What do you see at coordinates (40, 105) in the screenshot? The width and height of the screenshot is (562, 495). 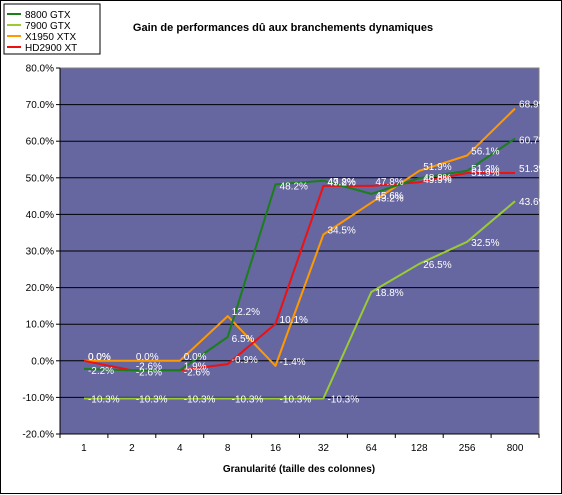 I see `y-tick-label: 70.0%` at bounding box center [40, 105].